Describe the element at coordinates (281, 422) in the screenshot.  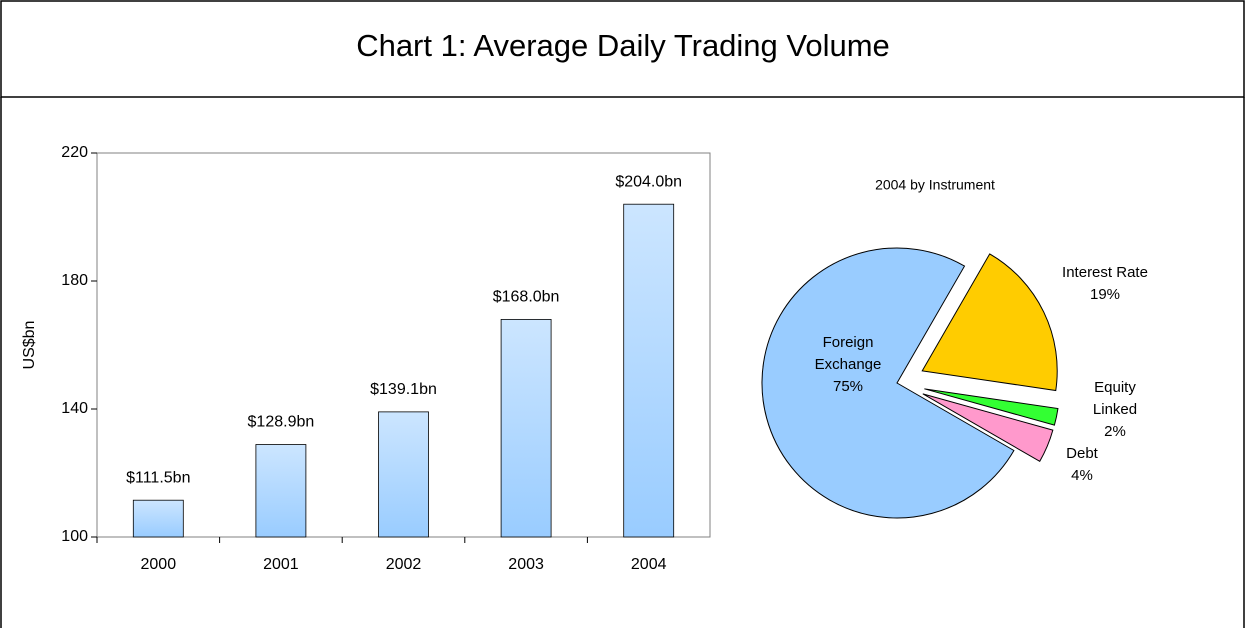
I see `value-label: $128.9bn` at that location.